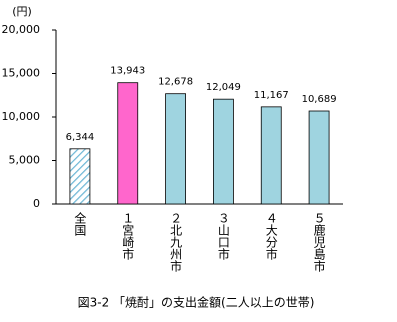 This screenshot has height=322, width=397. Describe the element at coordinates (319, 99) in the screenshot. I see `value-label: 10,689` at that location.